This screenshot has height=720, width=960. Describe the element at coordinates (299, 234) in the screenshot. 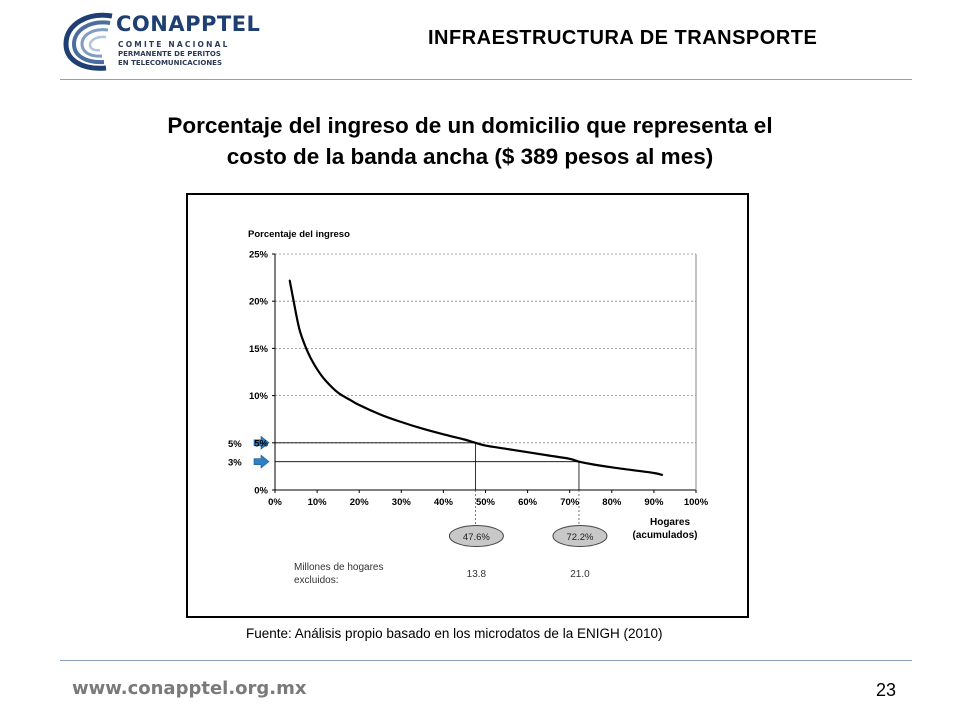

I see `y-axis-label: Porcentaje del ingreso` at that location.